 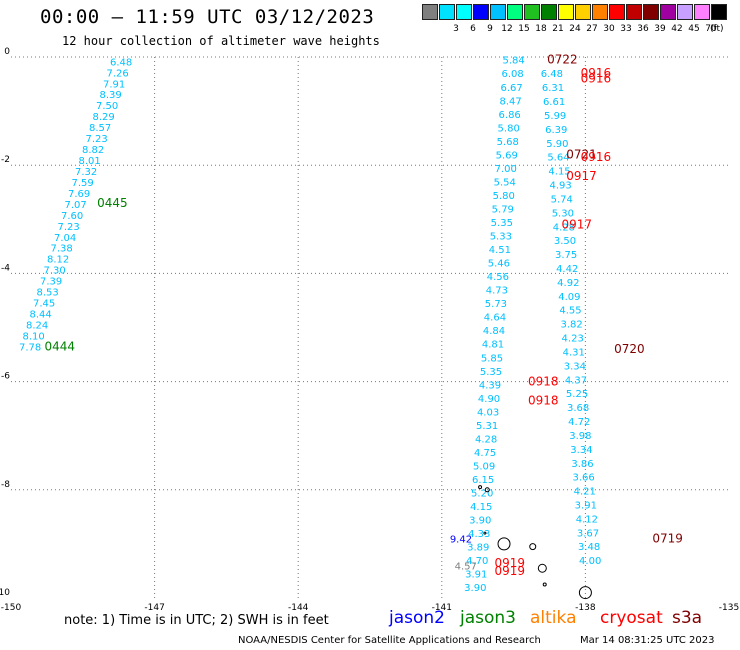 What do you see at coordinates (565, 241) in the screenshot?
I see `track-right-value: 3.50` at bounding box center [565, 241].